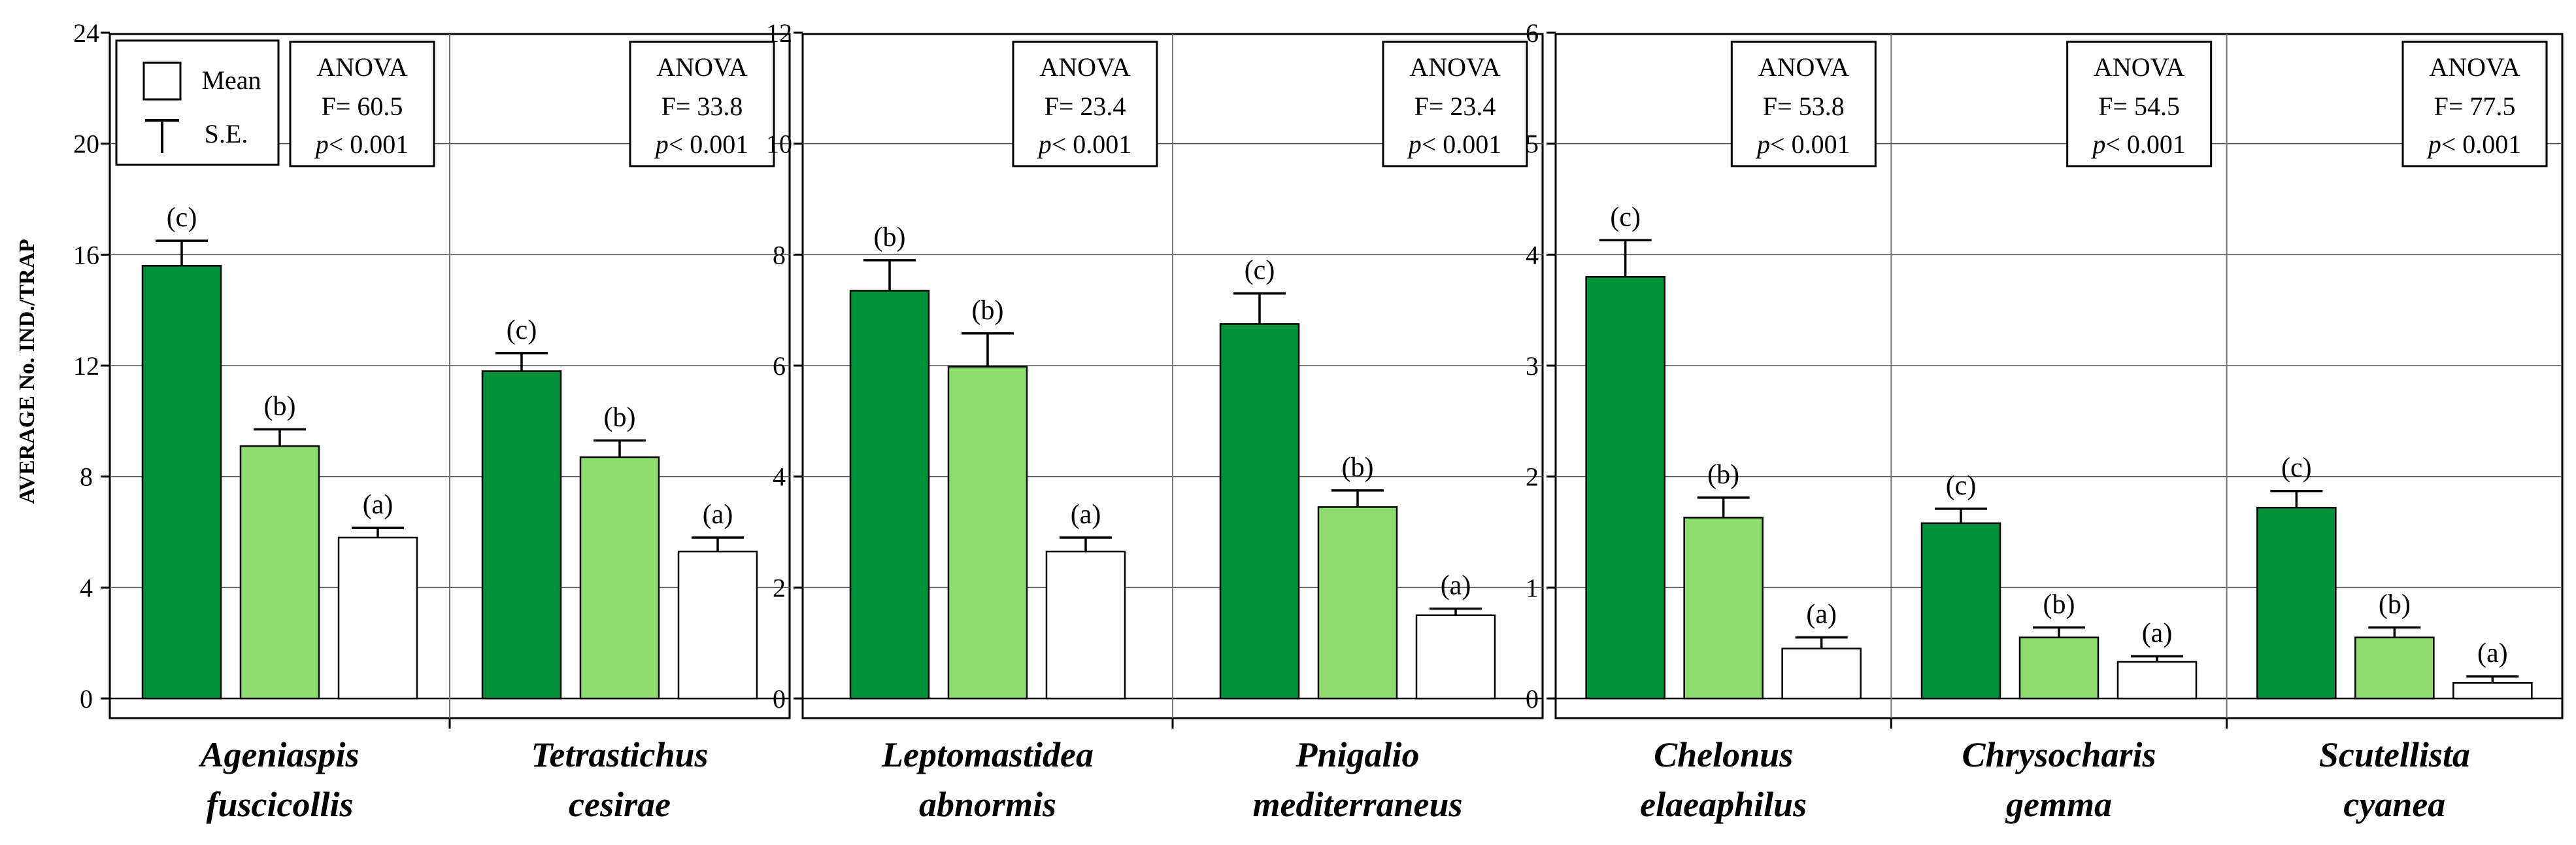 This screenshot has height=845, width=2576. I want to click on group-name-line2: abnormis, so click(987, 804).